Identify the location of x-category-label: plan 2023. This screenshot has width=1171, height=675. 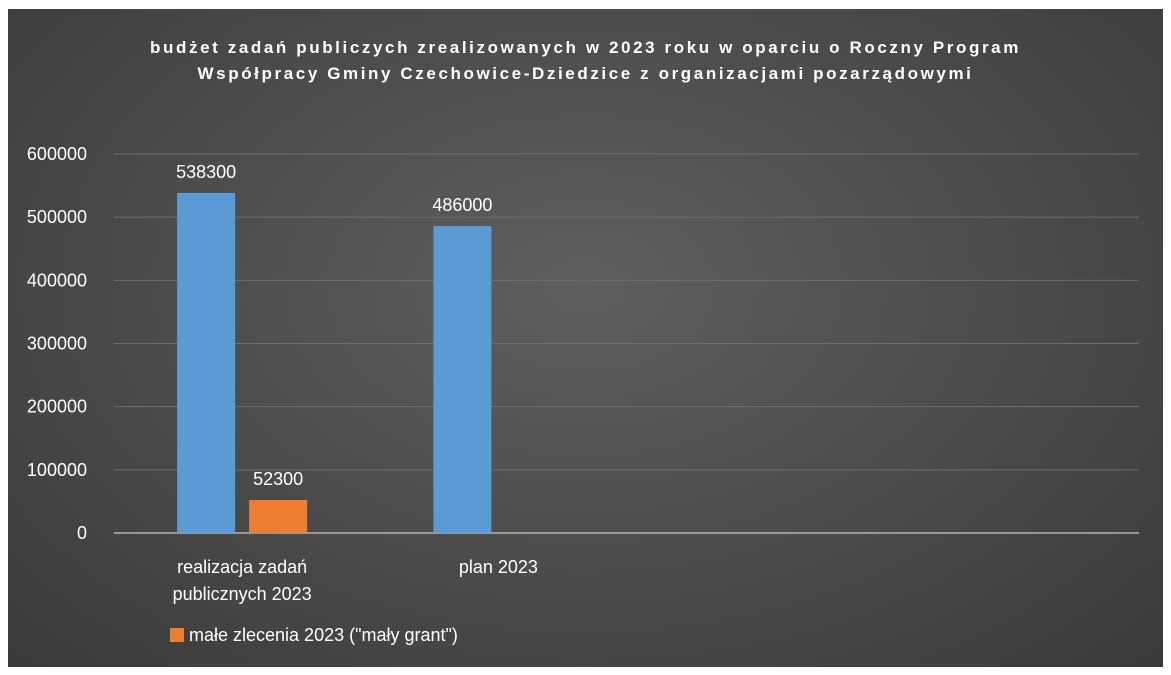
(498, 567).